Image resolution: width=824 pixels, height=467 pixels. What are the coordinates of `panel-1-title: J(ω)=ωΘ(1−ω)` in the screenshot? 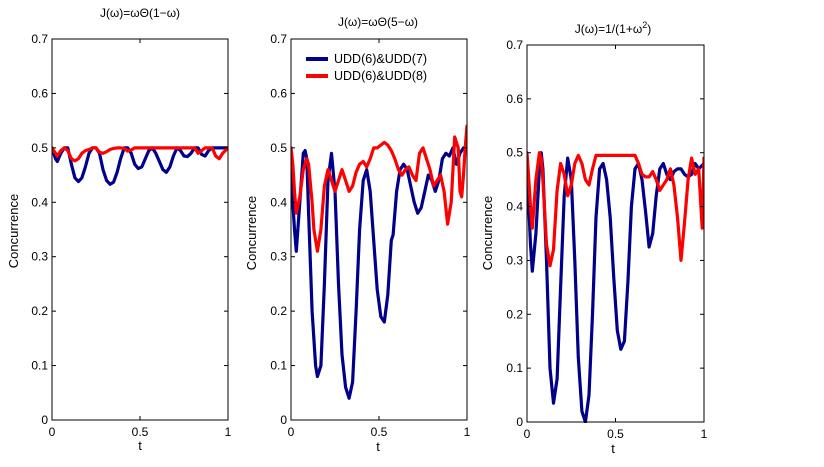 It's located at (140, 13).